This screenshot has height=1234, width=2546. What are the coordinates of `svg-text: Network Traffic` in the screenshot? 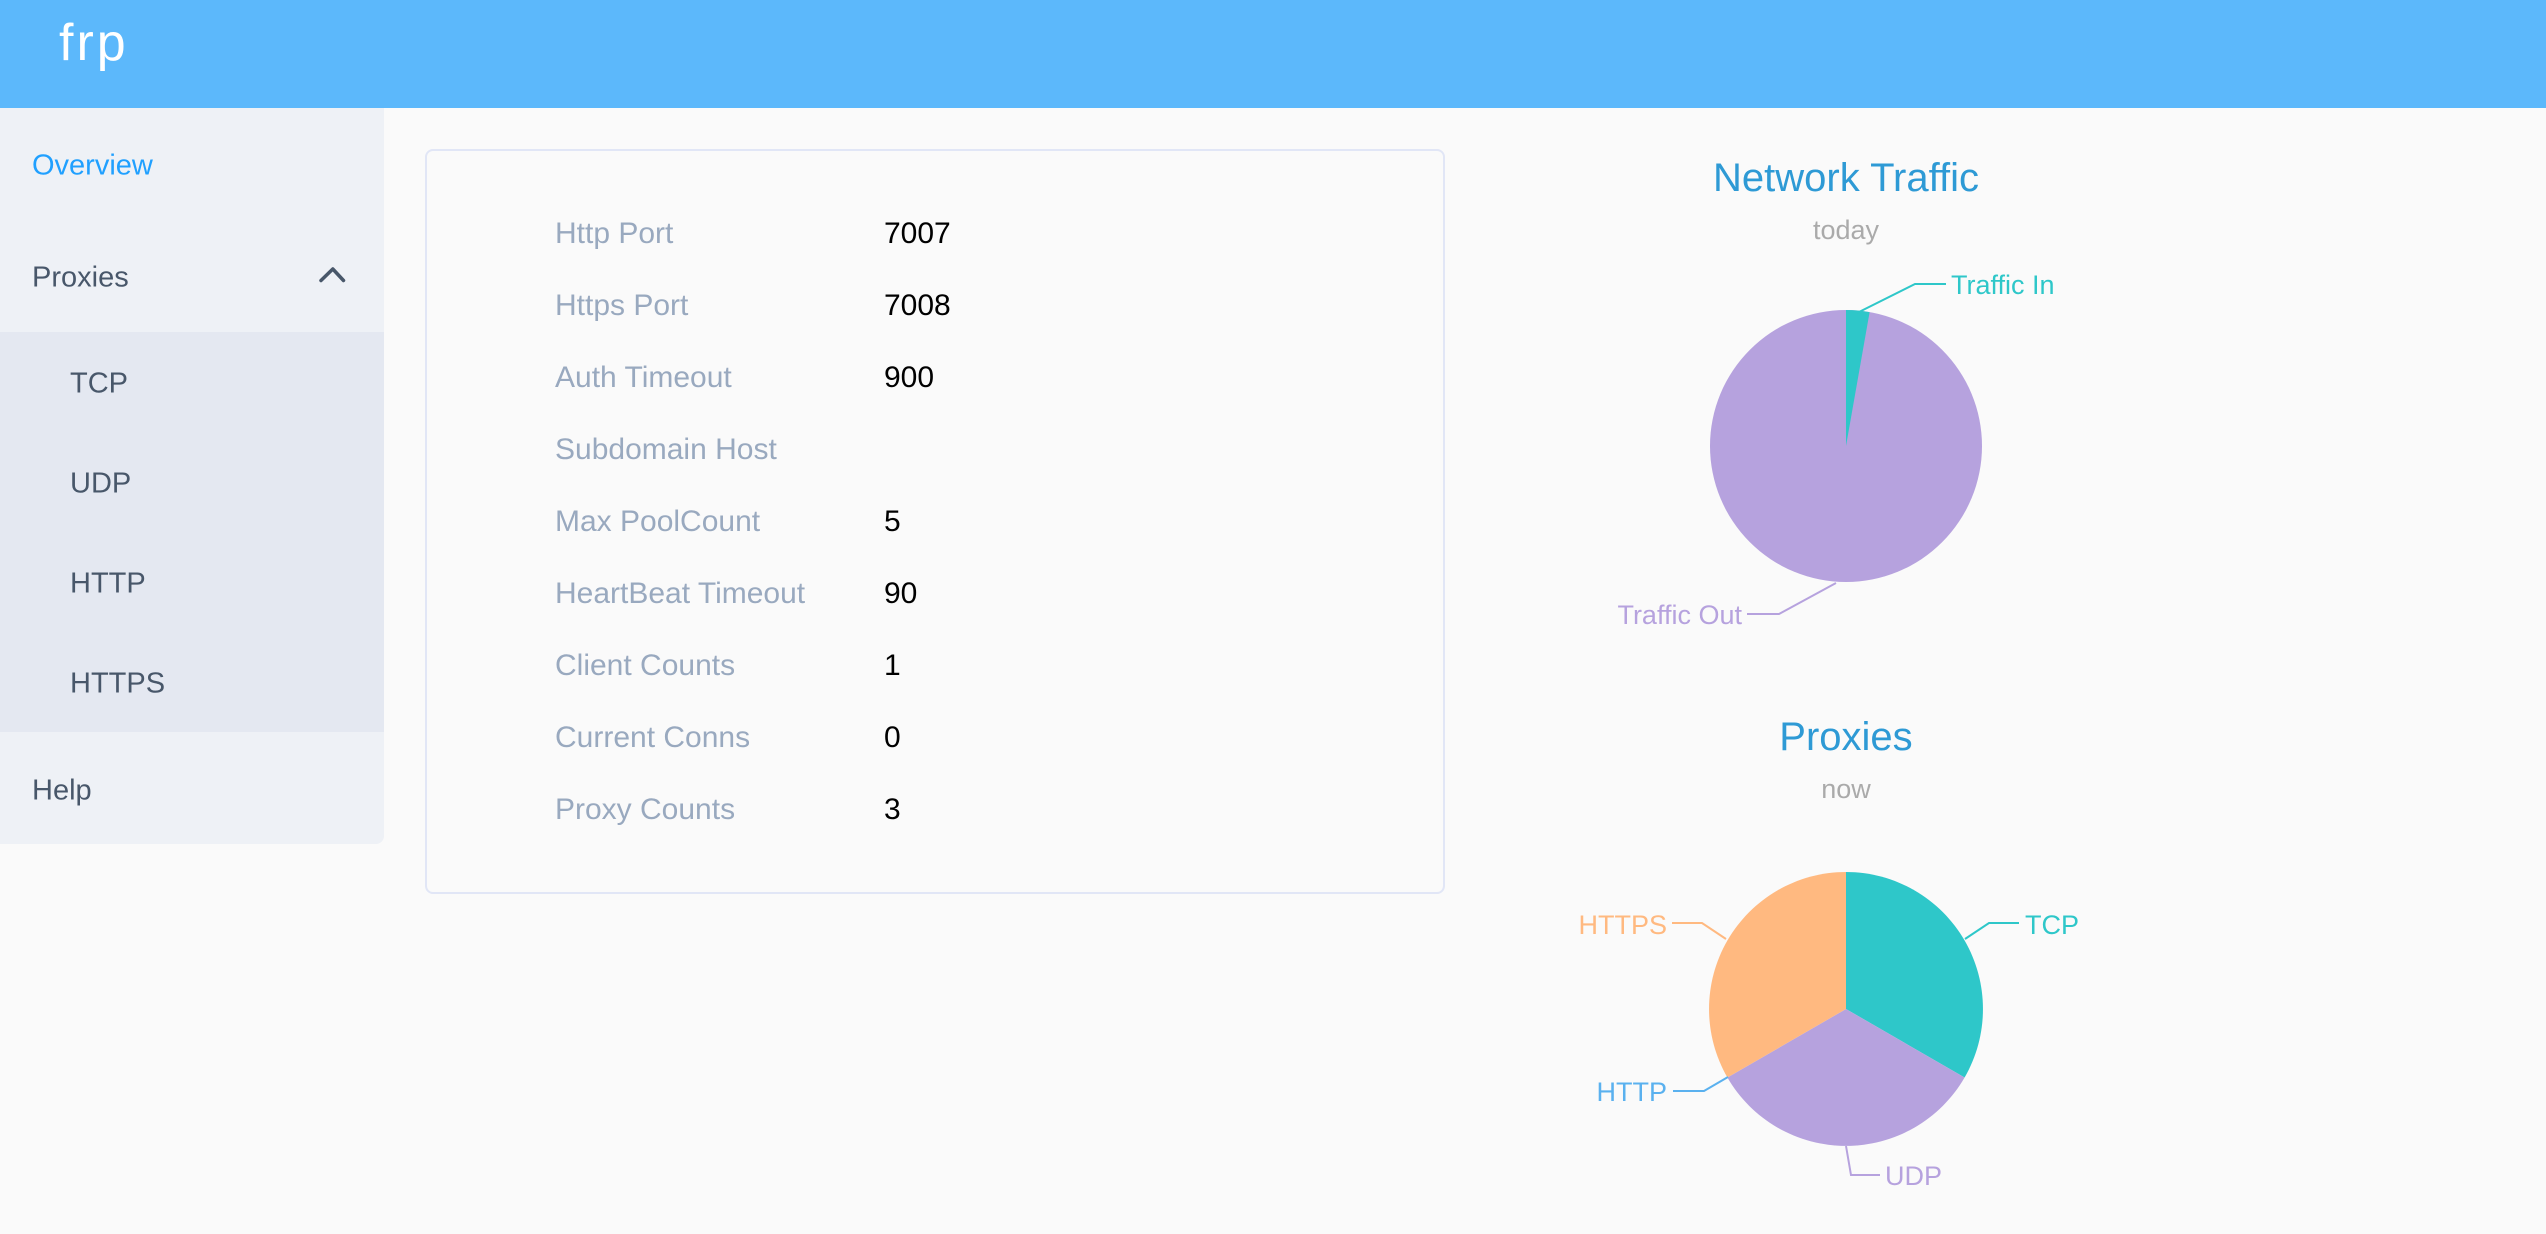 It's located at (1846, 178).